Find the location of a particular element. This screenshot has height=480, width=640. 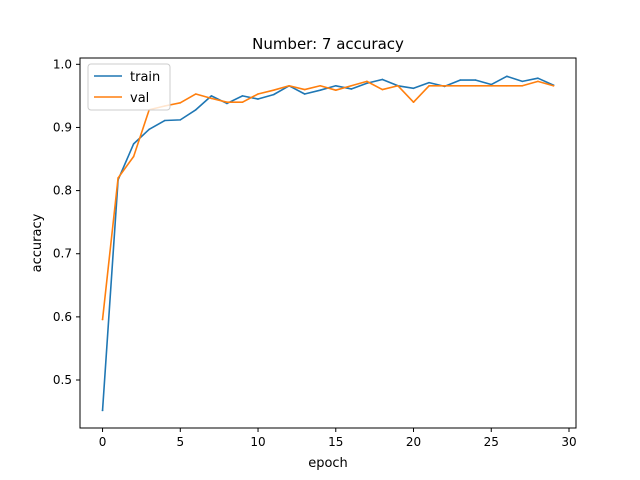

y-tick-label-0: 0.5 is located at coordinates (62, 380).